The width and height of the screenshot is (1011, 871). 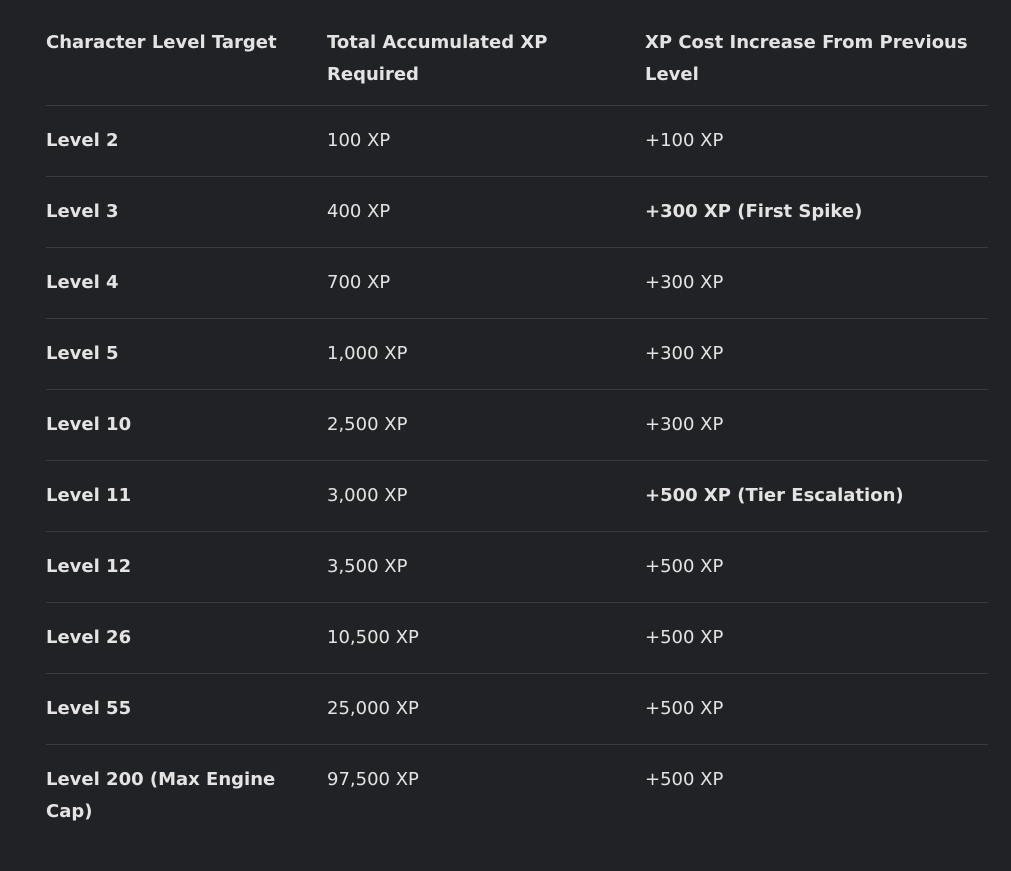 I want to click on table-cell: +500 XP (Tier Escalation), so click(x=774, y=495).